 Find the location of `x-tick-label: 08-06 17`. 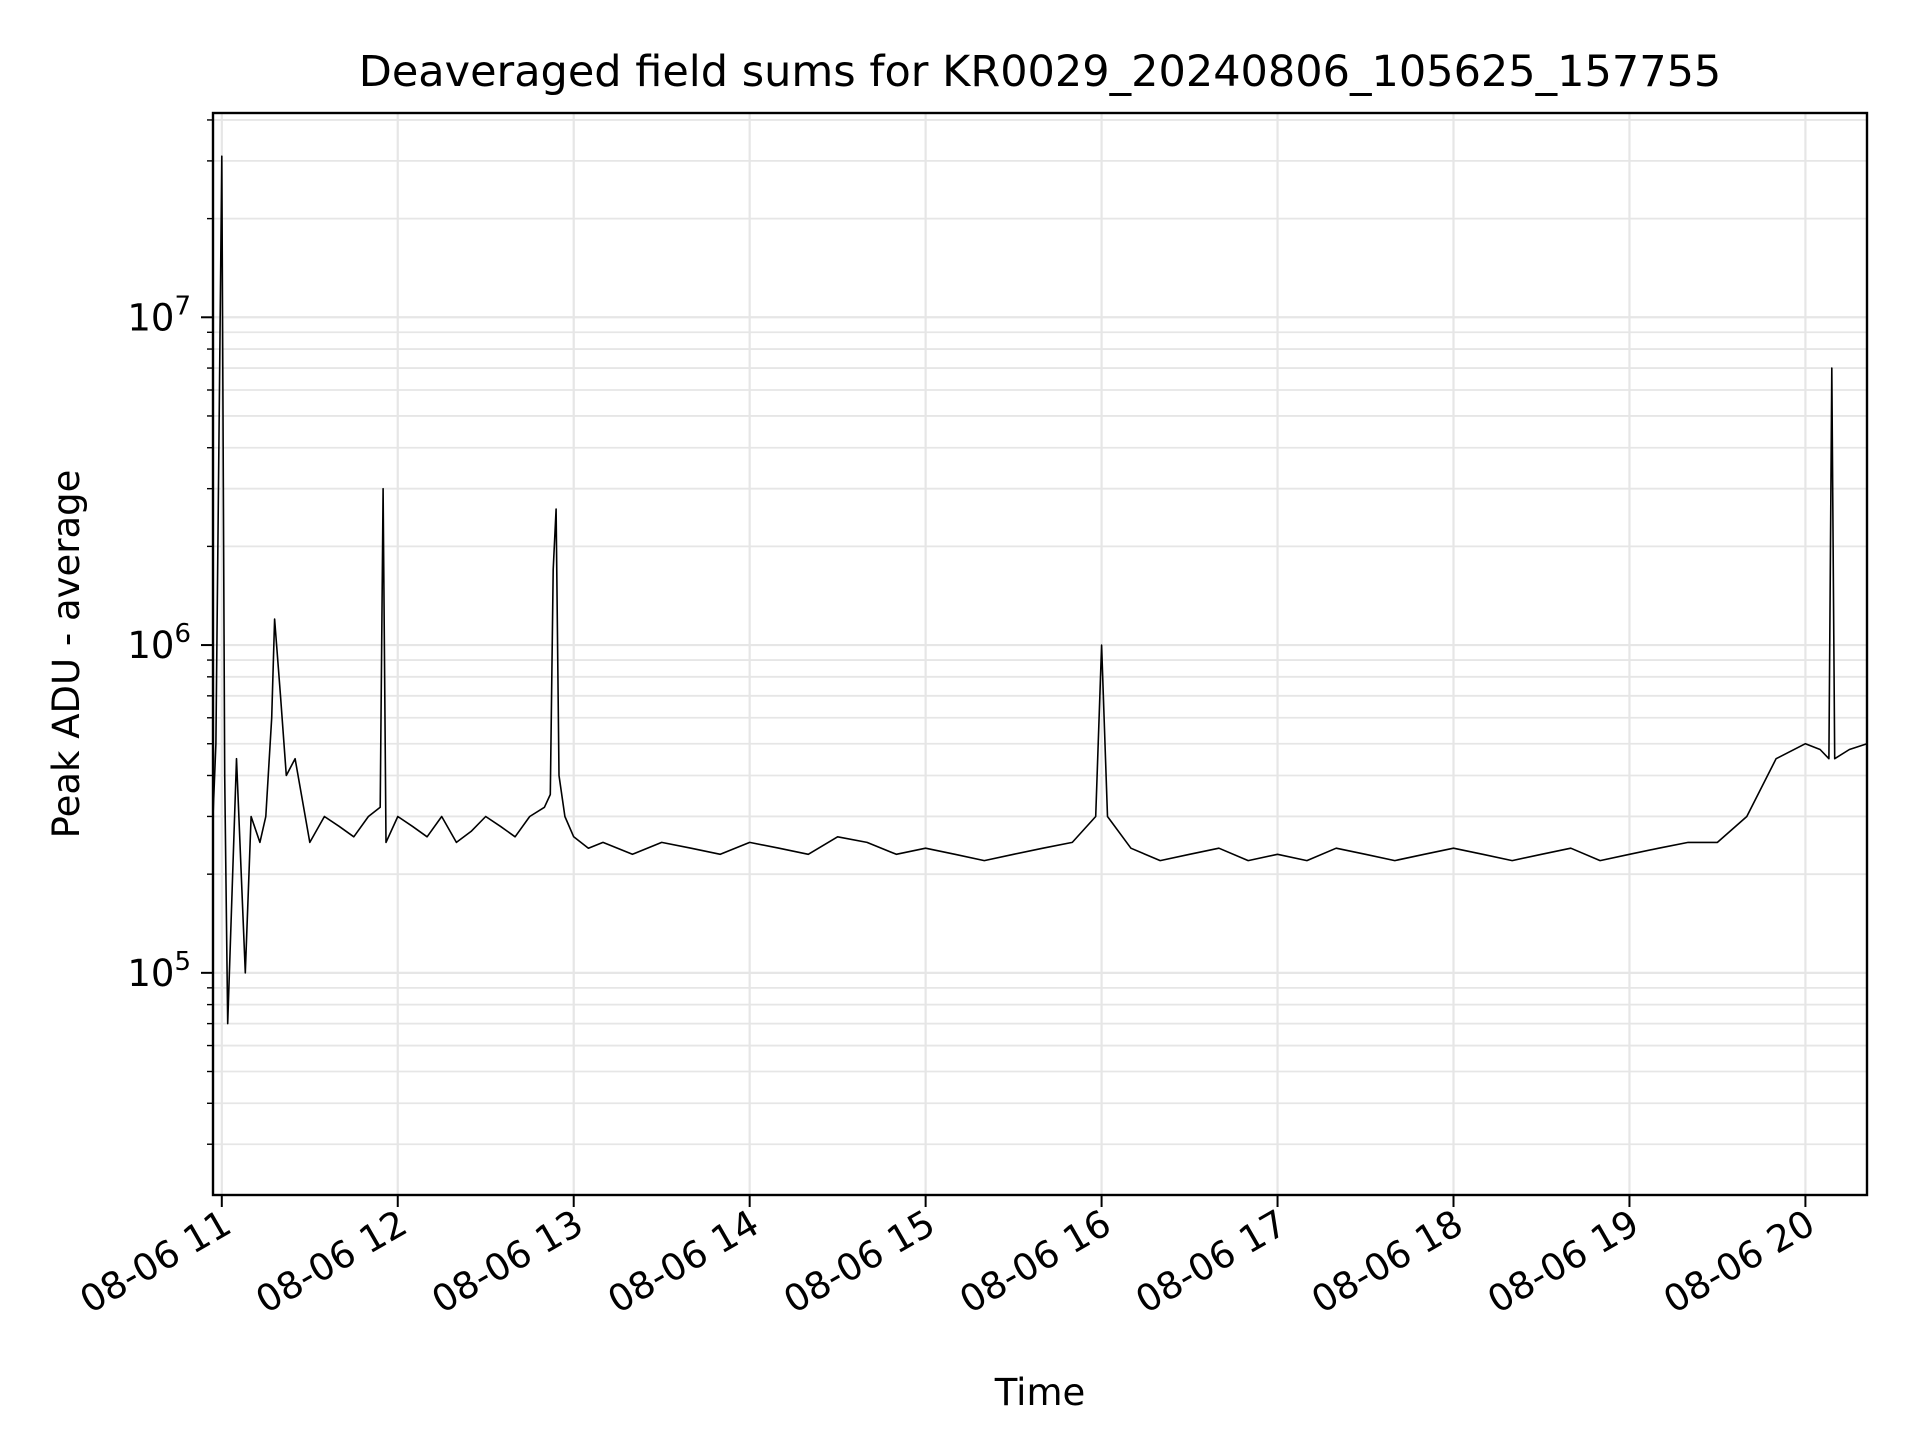

x-tick-label: 08-06 17 is located at coordinates (1211, 1262).